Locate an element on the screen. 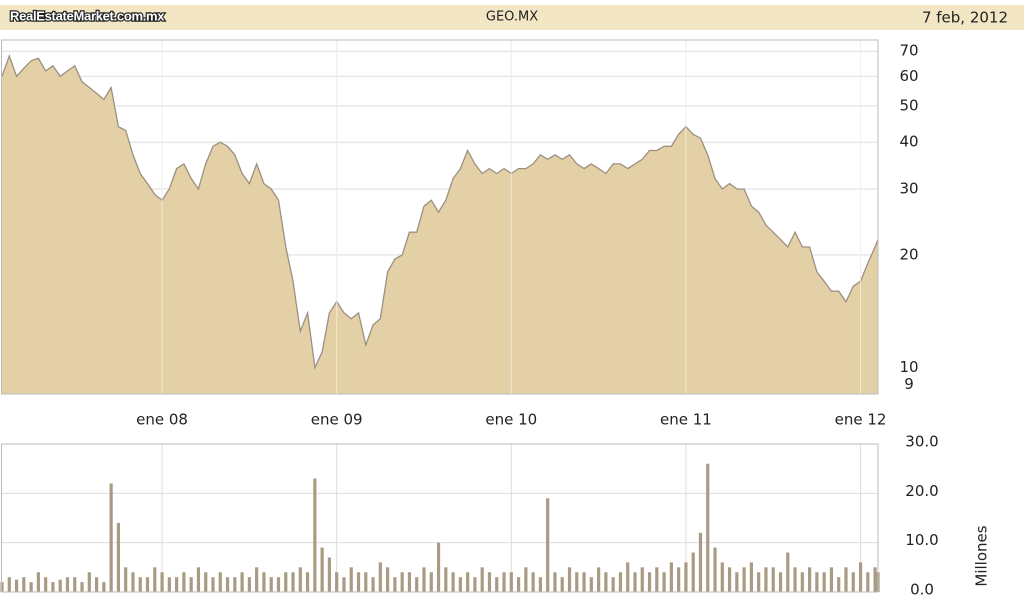 This screenshot has width=1024, height=598. y-tick-label: 30.0 is located at coordinates (921, 442).